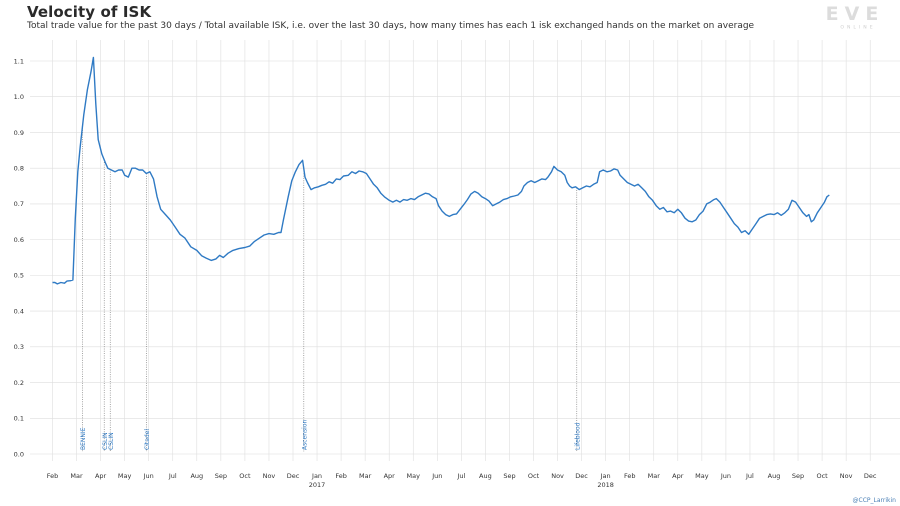 The height and width of the screenshot is (506, 900). I want to click on event-label: Lifeblood, so click(577, 436).